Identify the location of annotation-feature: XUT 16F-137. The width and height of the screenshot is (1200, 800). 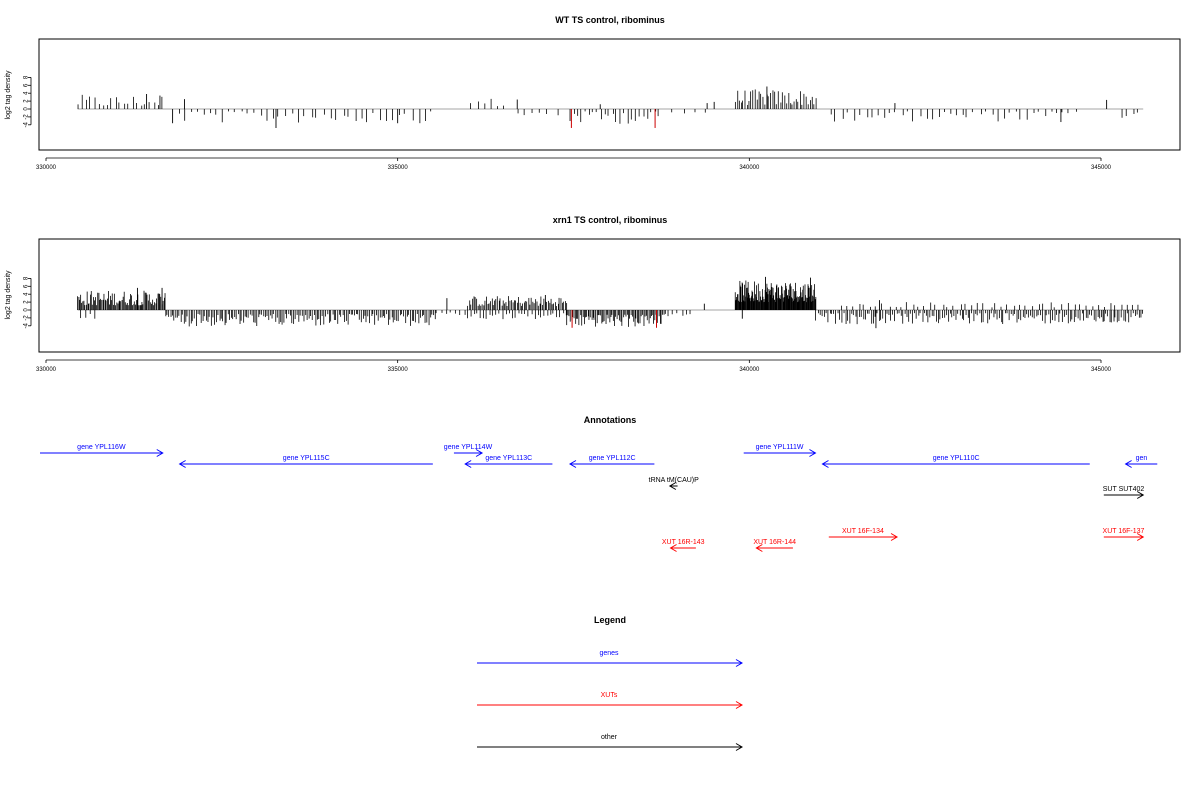
(1124, 534).